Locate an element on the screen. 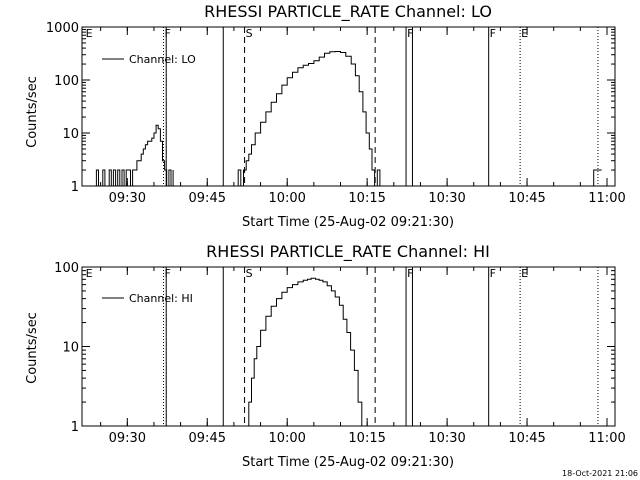 The width and height of the screenshot is (640, 480). hi-x-tick-label: 09:30 is located at coordinates (127, 438).